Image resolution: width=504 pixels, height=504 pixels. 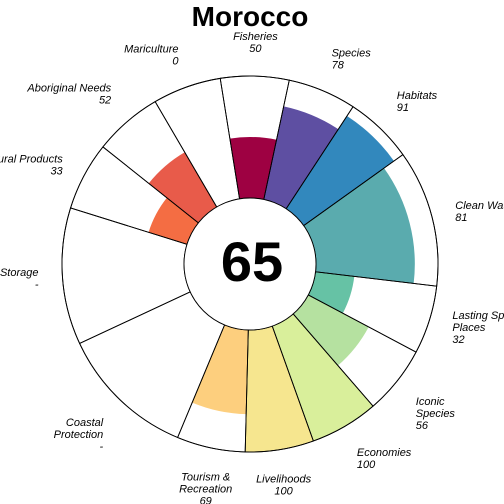 I want to click on label-value: 69, so click(x=206, y=499).